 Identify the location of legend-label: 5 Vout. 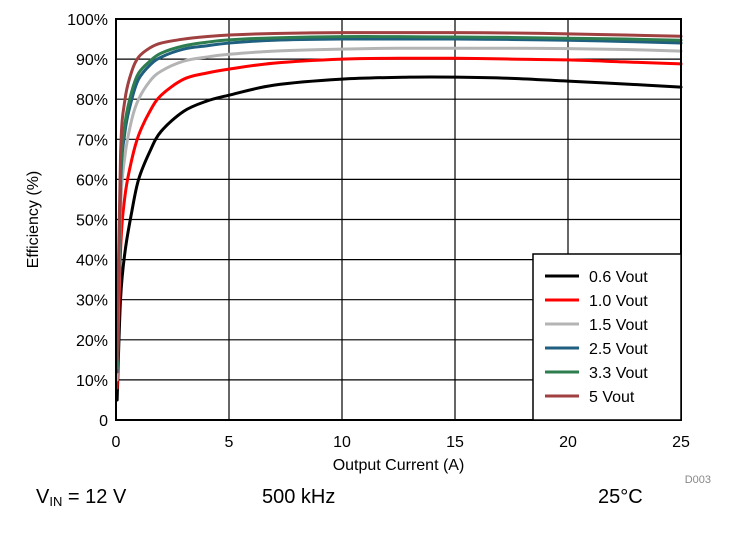
(612, 397).